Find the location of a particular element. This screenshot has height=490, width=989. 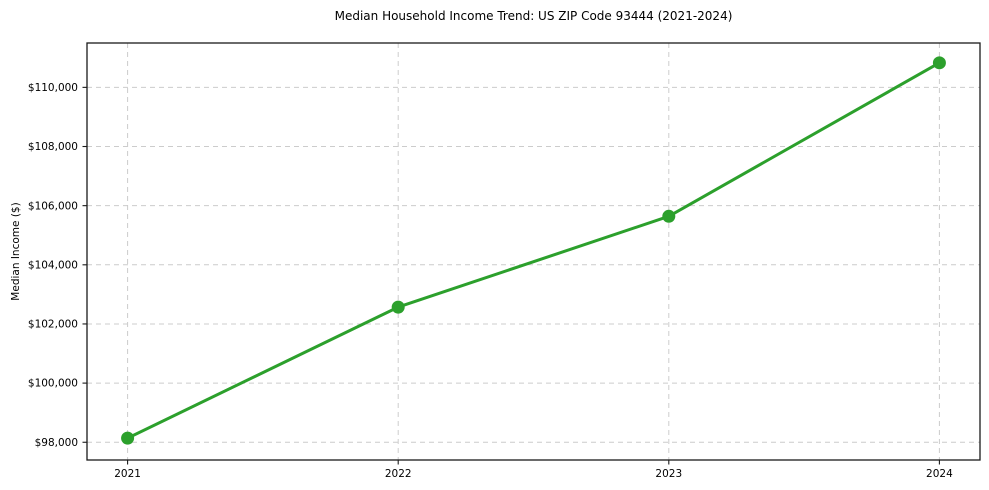

y-tick-label: $104,000 is located at coordinates (53, 265).